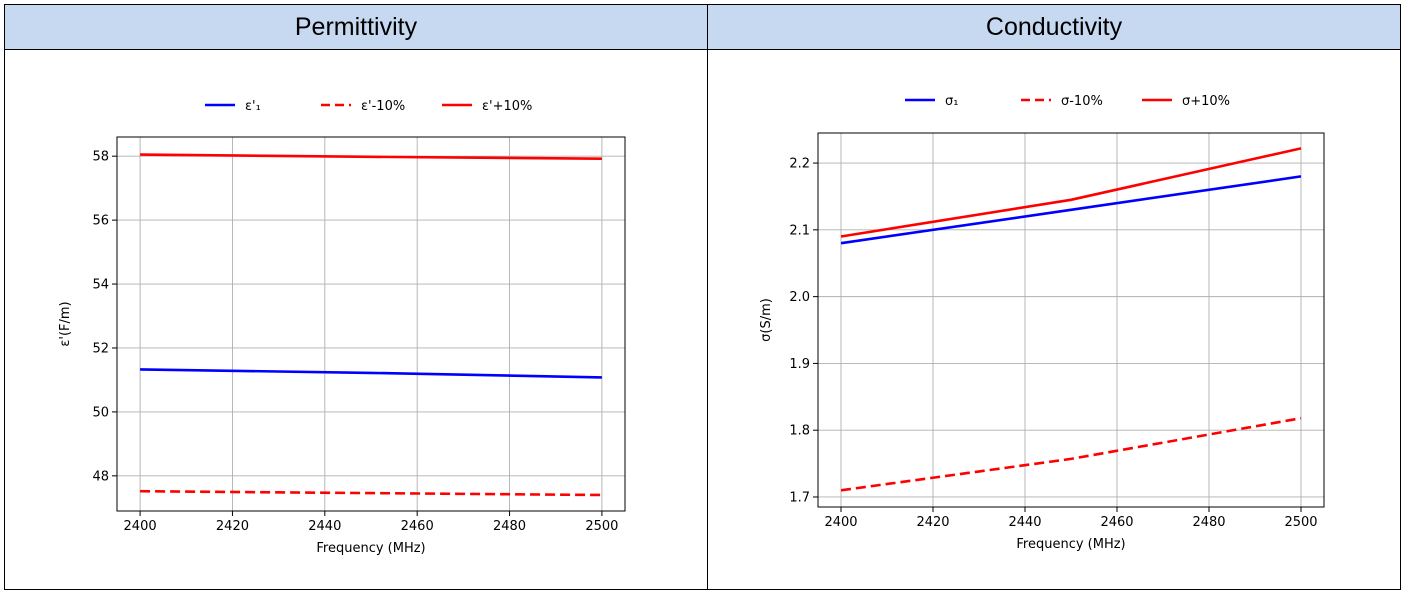  What do you see at coordinates (100, 476) in the screenshot?
I see `y-tick-label: 48` at bounding box center [100, 476].